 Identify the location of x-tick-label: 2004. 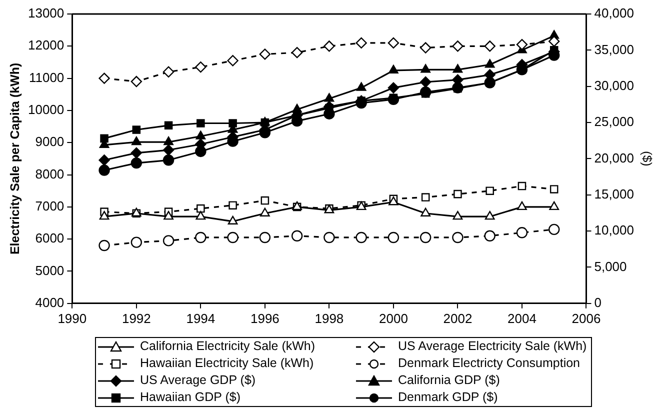
(522, 318).